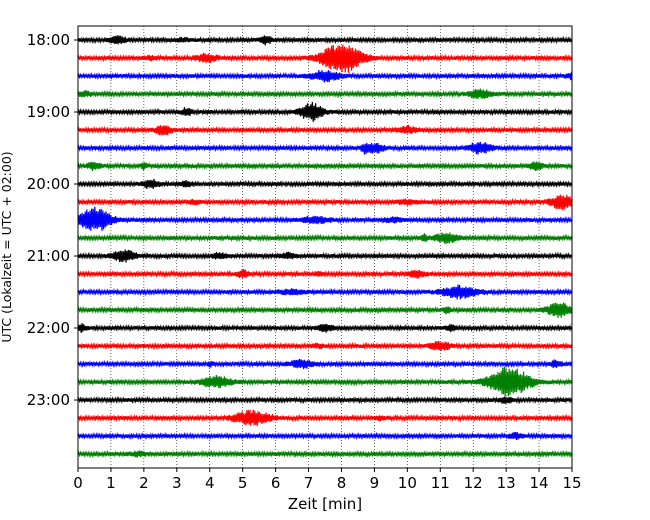 This screenshot has height=520, width=650. What do you see at coordinates (111, 483) in the screenshot?
I see `x-tick-label: 1` at bounding box center [111, 483].